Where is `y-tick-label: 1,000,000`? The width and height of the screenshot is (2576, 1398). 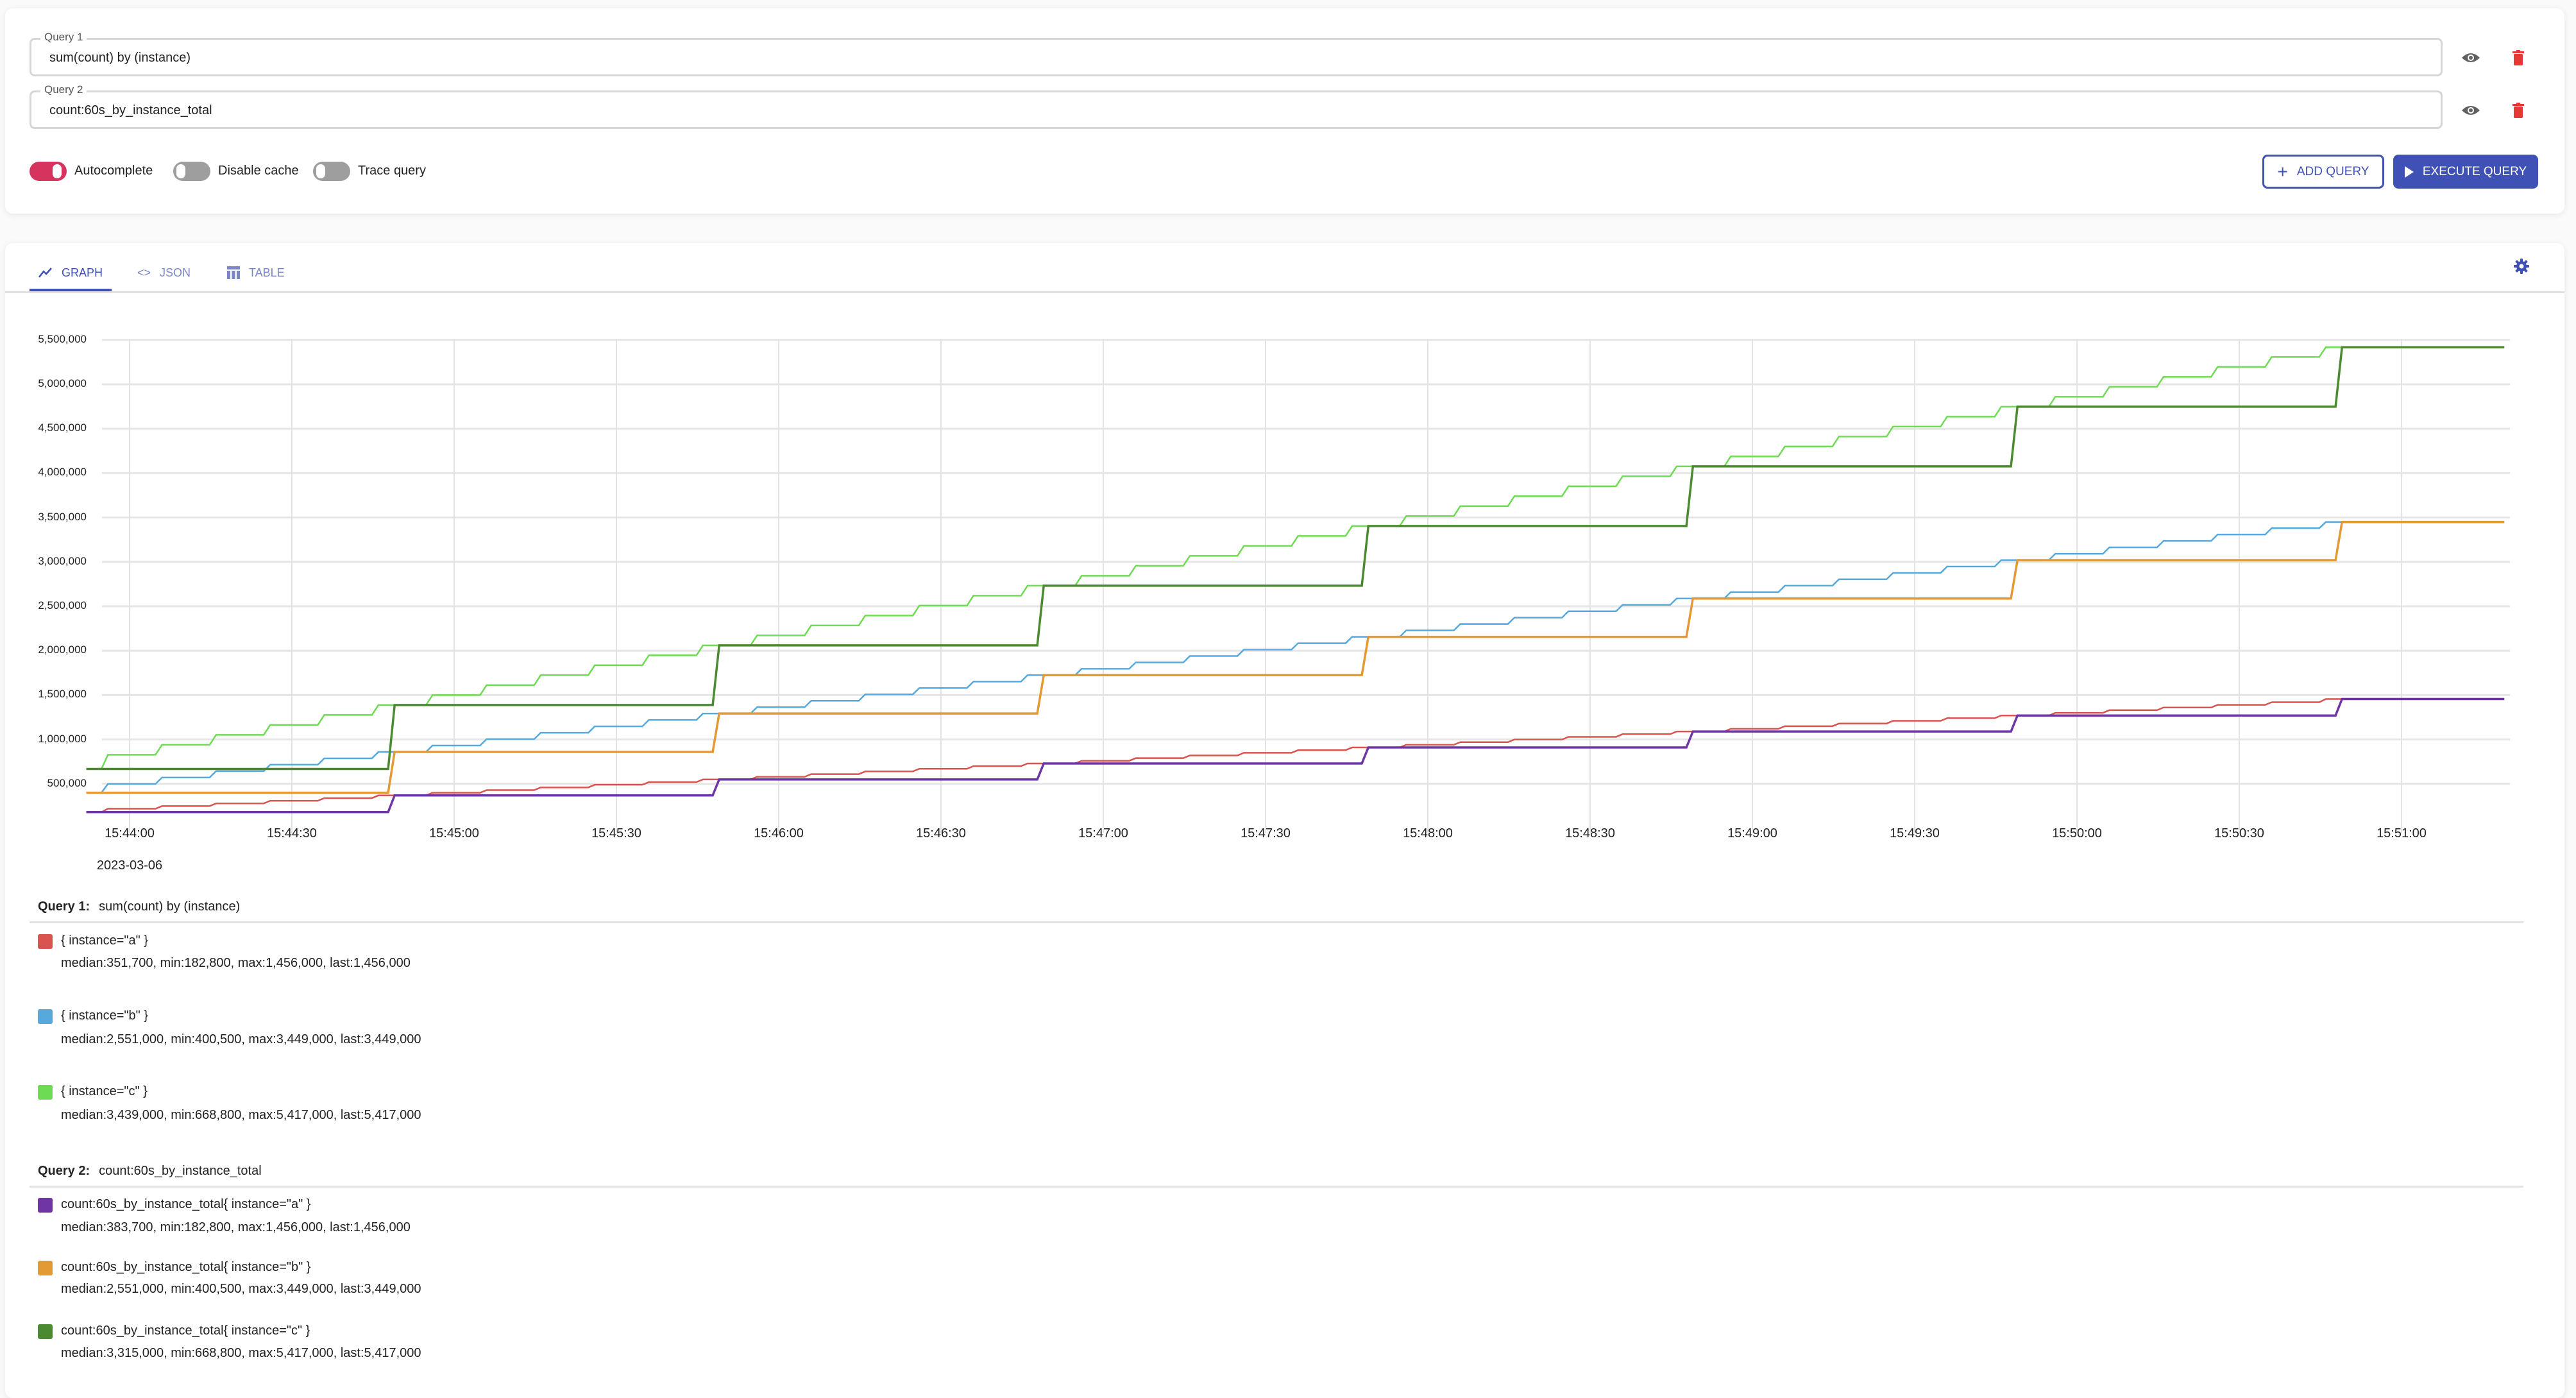 y-tick-label: 1,000,000 is located at coordinates (62, 738).